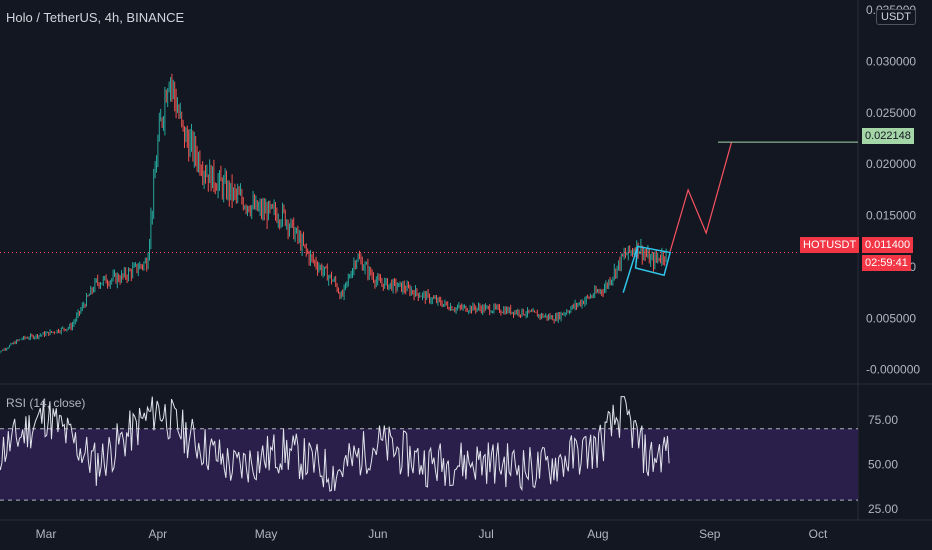 The image size is (932, 550). Describe the element at coordinates (597, 534) in the screenshot. I see `time-tick: Aug` at that location.